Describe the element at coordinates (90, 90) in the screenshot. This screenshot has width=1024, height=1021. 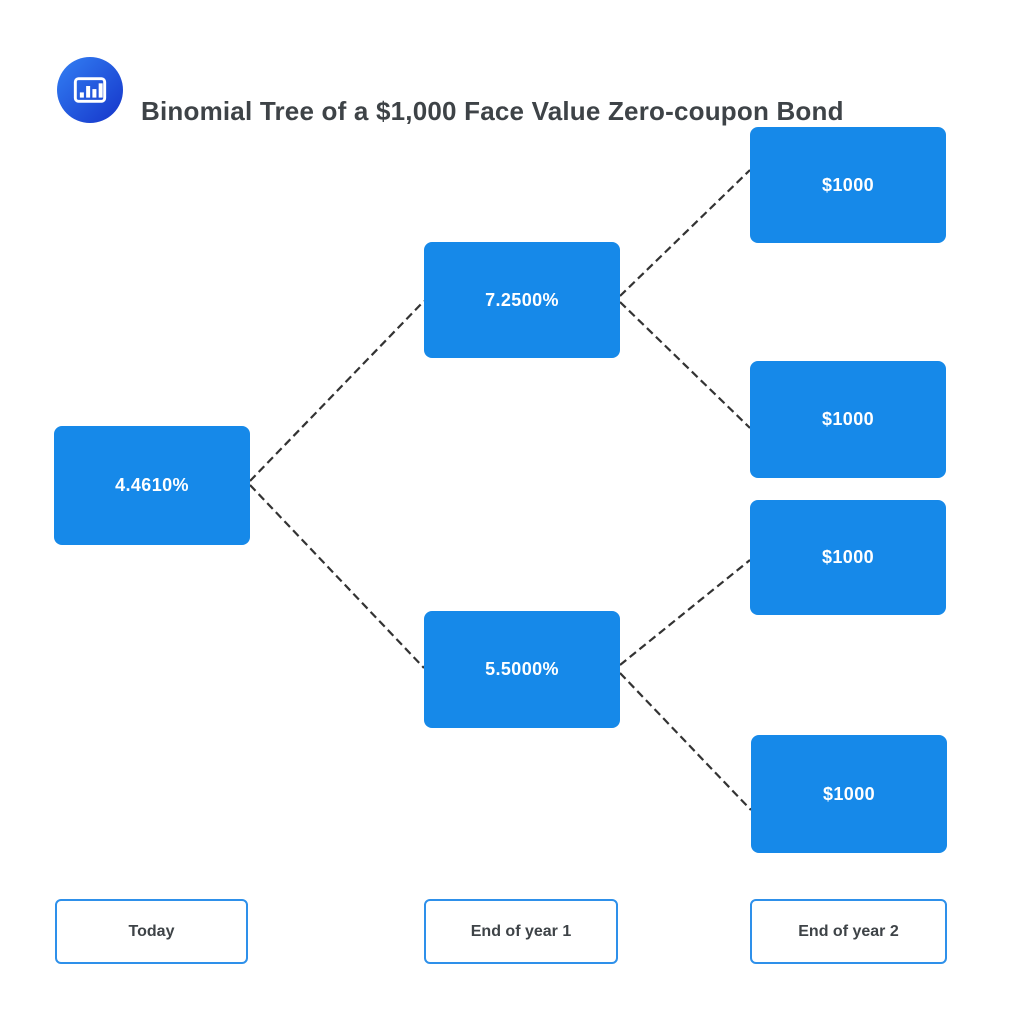
I see `bar-chart-icon` at that location.